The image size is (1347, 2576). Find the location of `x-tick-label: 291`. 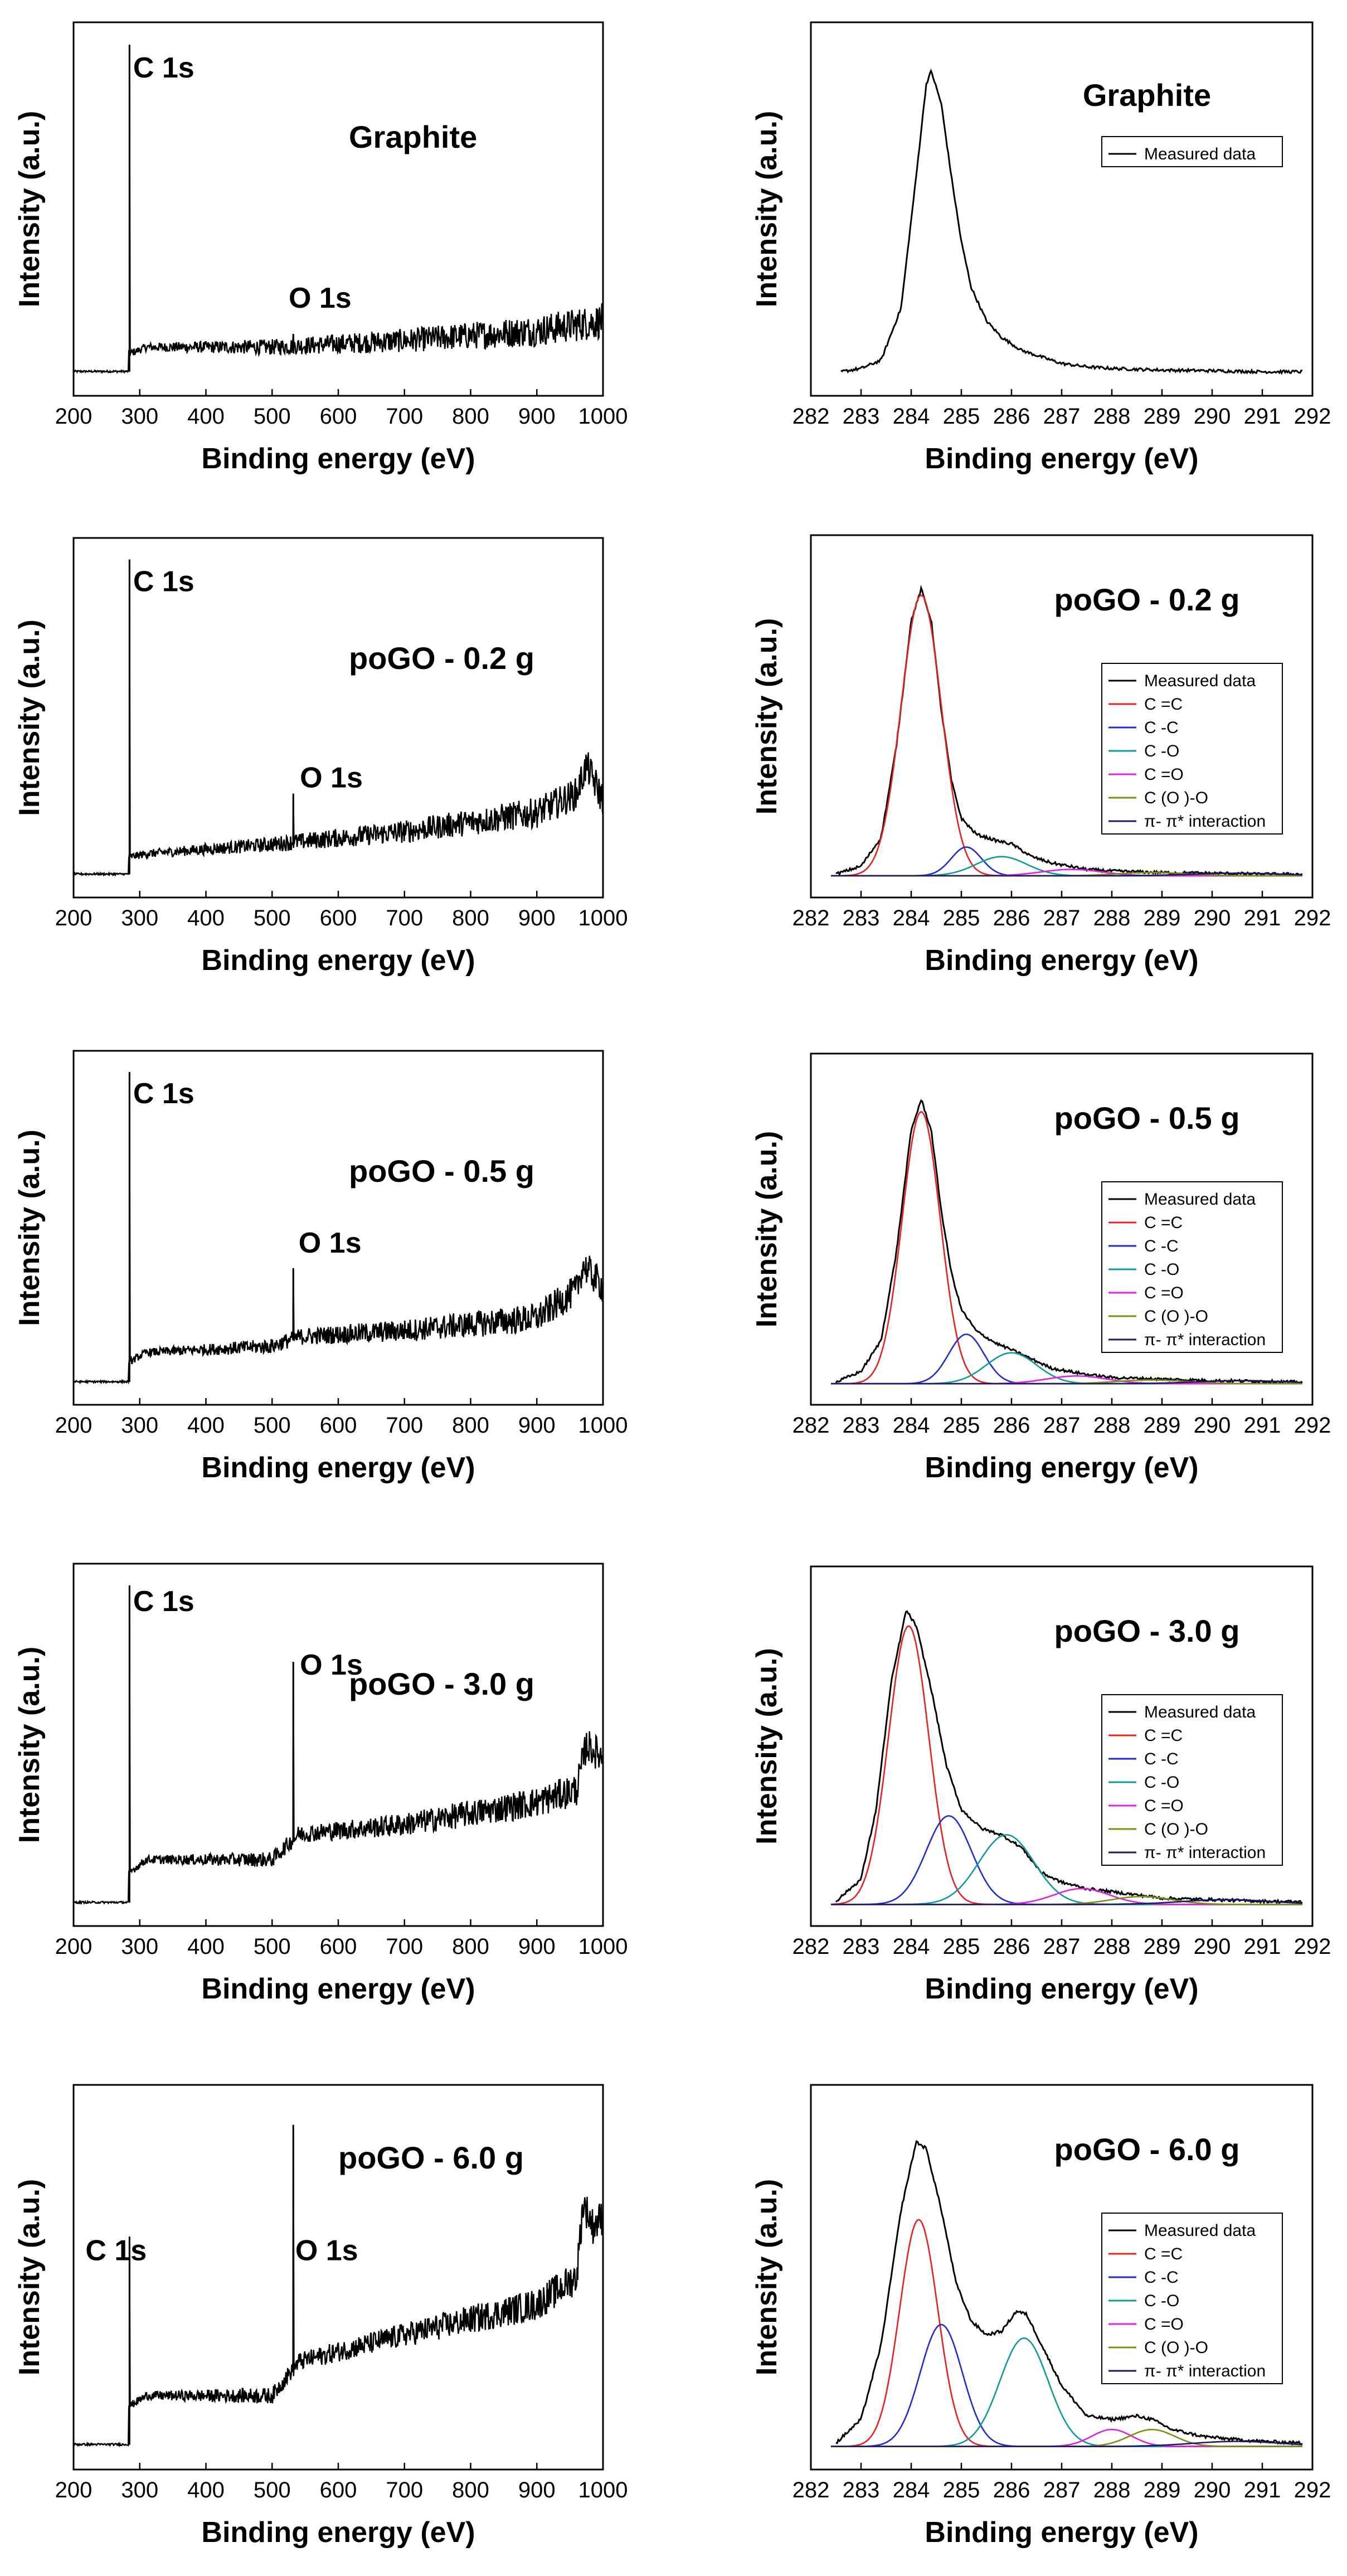

x-tick-label: 291 is located at coordinates (1262, 918).